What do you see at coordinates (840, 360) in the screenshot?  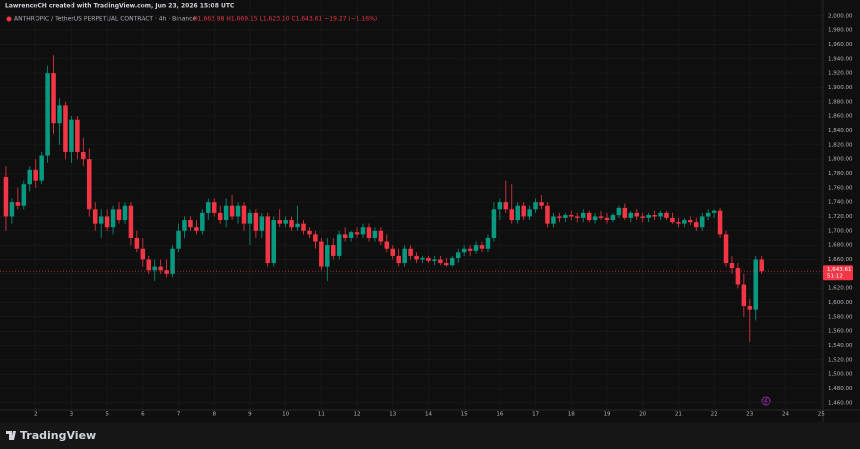 I see `y-tick-label: 1,520.00` at bounding box center [840, 360].